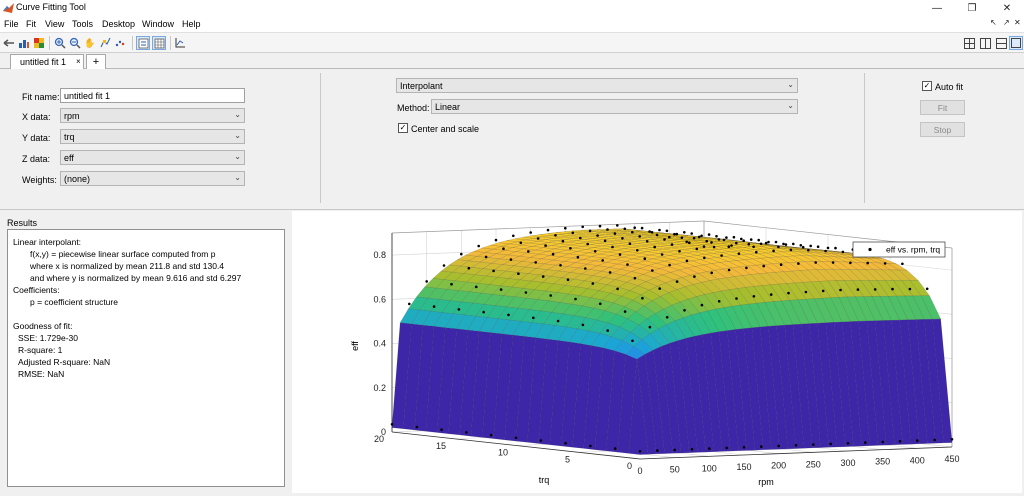  I want to click on svg-text: 250, so click(813, 464).